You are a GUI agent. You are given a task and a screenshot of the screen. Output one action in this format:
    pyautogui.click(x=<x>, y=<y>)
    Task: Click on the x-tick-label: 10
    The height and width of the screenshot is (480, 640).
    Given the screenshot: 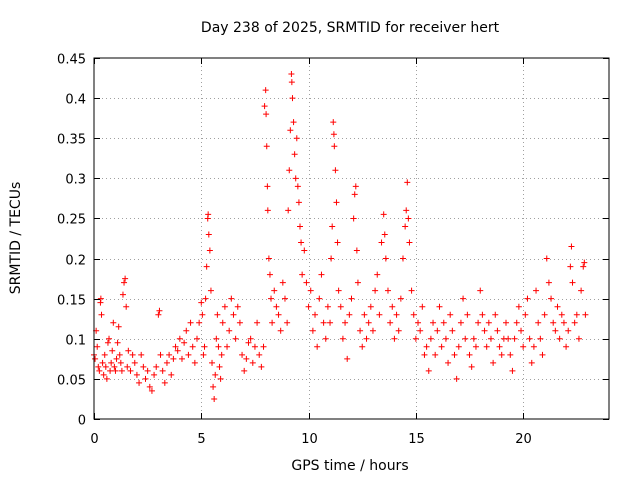 What is the action you would take?
    pyautogui.click(x=309, y=439)
    